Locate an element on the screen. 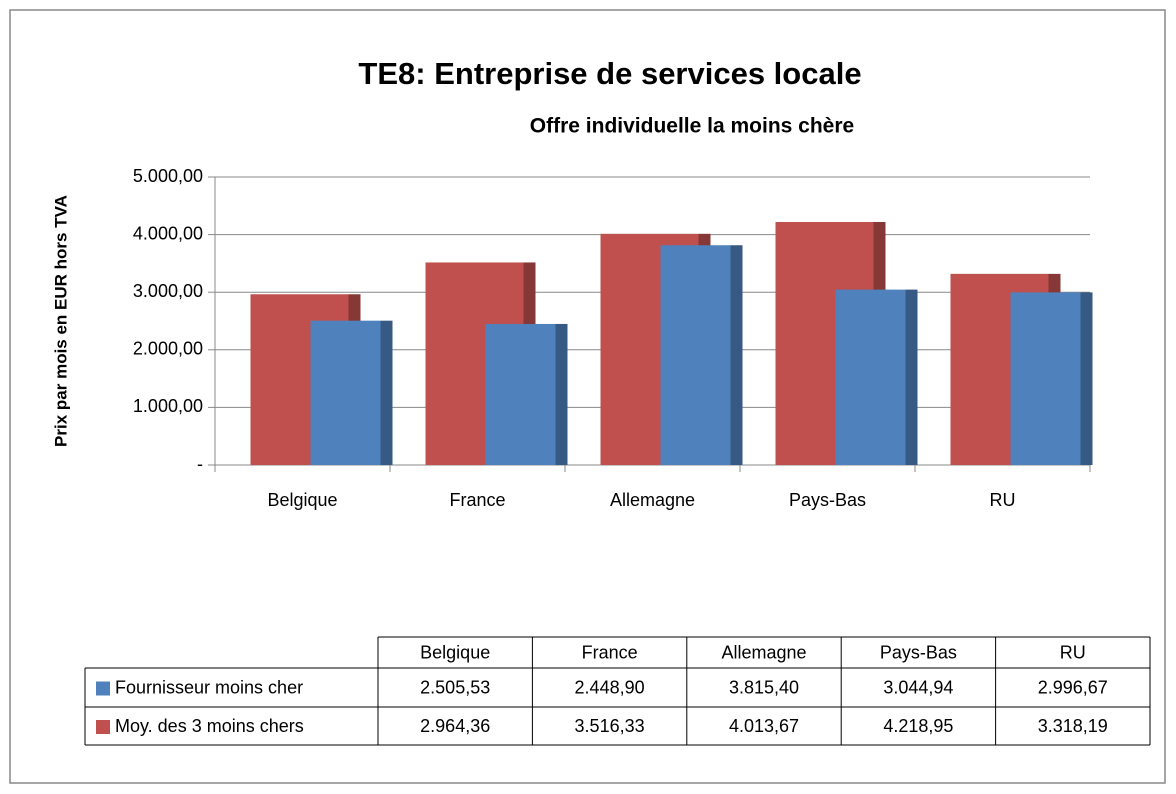 The width and height of the screenshot is (1176, 794). y-tick-label: 4.000,00 is located at coordinates (168, 233).